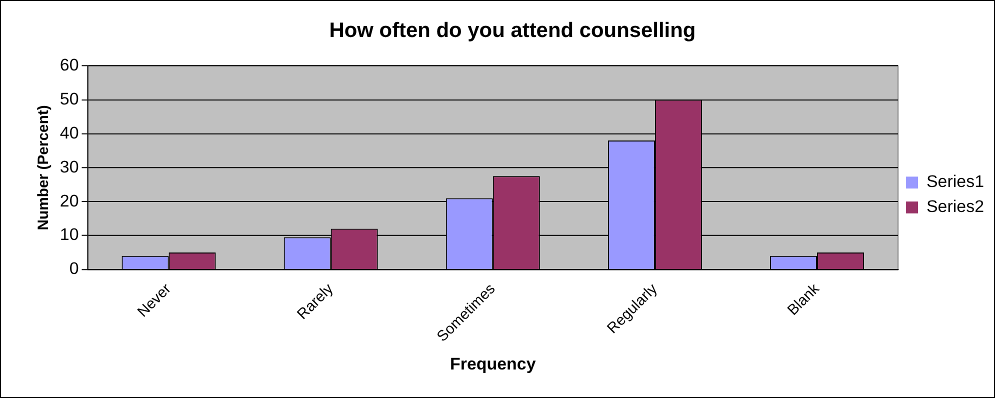 The width and height of the screenshot is (997, 400). What do you see at coordinates (74, 268) in the screenshot?
I see `y-tick-label: 0` at bounding box center [74, 268].